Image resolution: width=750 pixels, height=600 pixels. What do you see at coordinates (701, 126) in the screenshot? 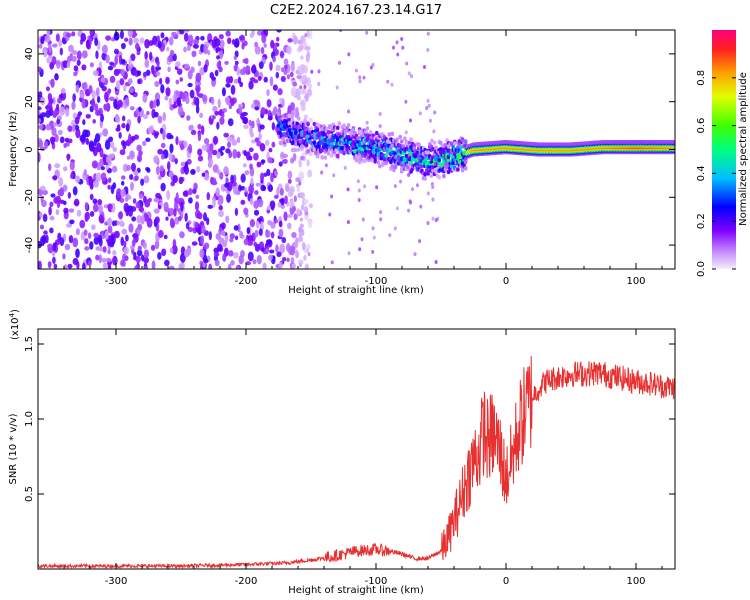
I see `colorbar-tick-label: 0.6` at bounding box center [701, 126].